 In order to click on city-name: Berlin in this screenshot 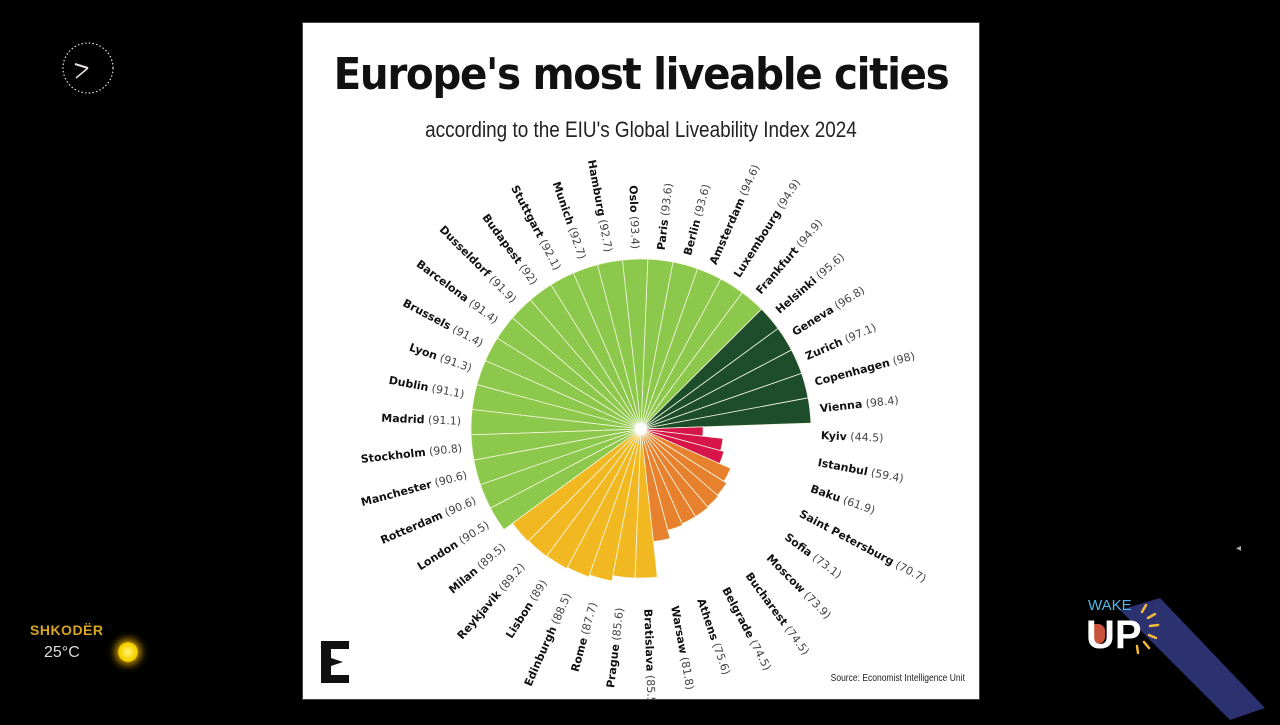, I will do `click(692, 237)`.